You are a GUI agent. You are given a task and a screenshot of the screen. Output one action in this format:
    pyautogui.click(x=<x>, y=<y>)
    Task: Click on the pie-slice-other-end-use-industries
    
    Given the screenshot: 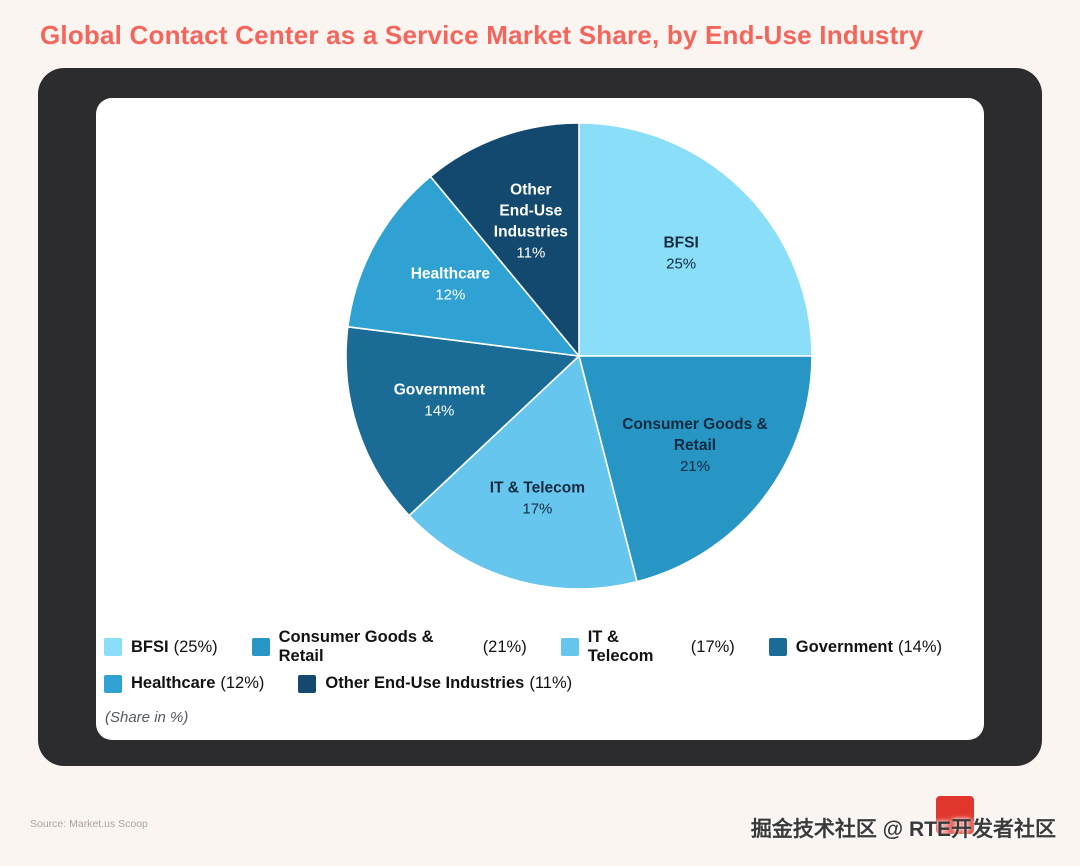 What is the action you would take?
    pyautogui.click(x=504, y=239)
    